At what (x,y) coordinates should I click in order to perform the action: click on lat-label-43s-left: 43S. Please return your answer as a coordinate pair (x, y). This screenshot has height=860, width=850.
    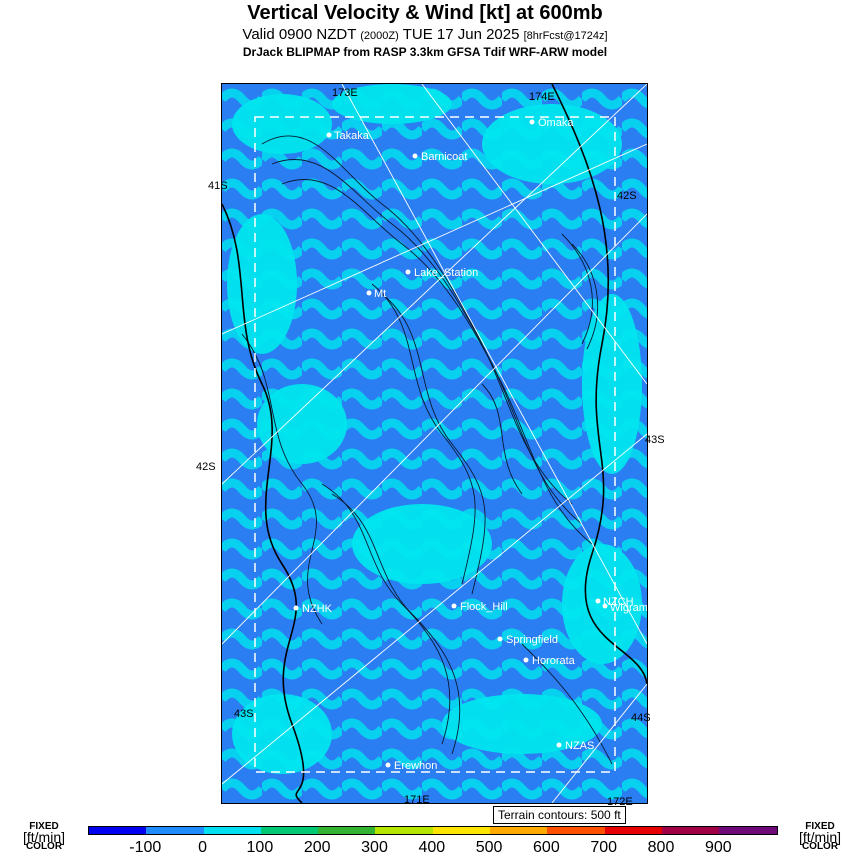
    Looking at the image, I should click on (244, 714).